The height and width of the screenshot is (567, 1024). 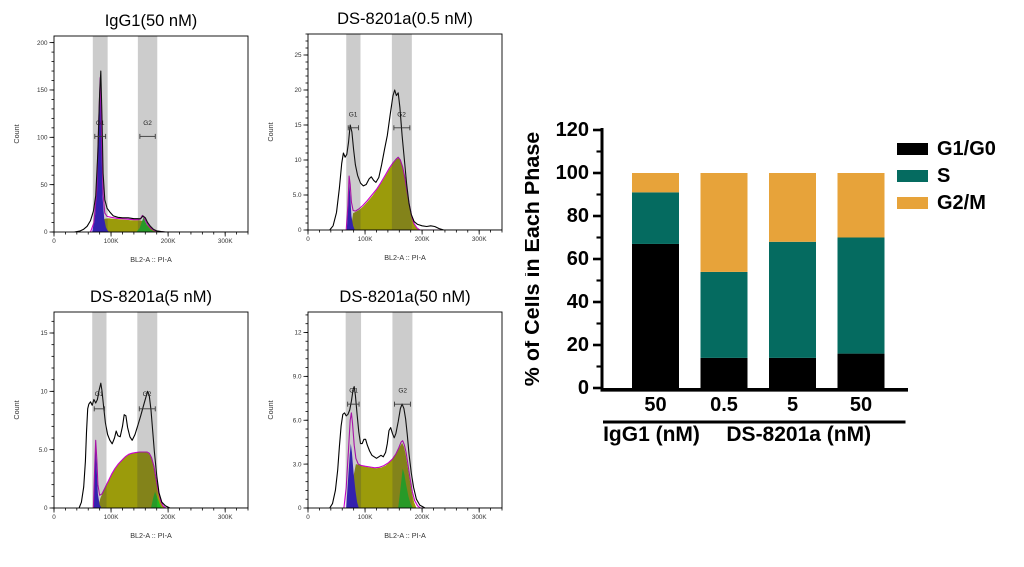 I want to click on y-tick-label: 150, so click(x=42, y=90).